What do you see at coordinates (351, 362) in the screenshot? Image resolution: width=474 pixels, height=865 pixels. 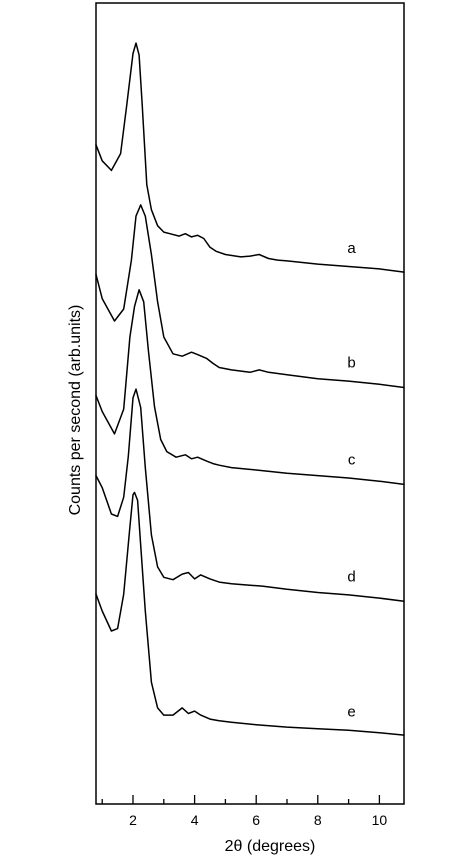 I see `series-label-b: b` at bounding box center [351, 362].